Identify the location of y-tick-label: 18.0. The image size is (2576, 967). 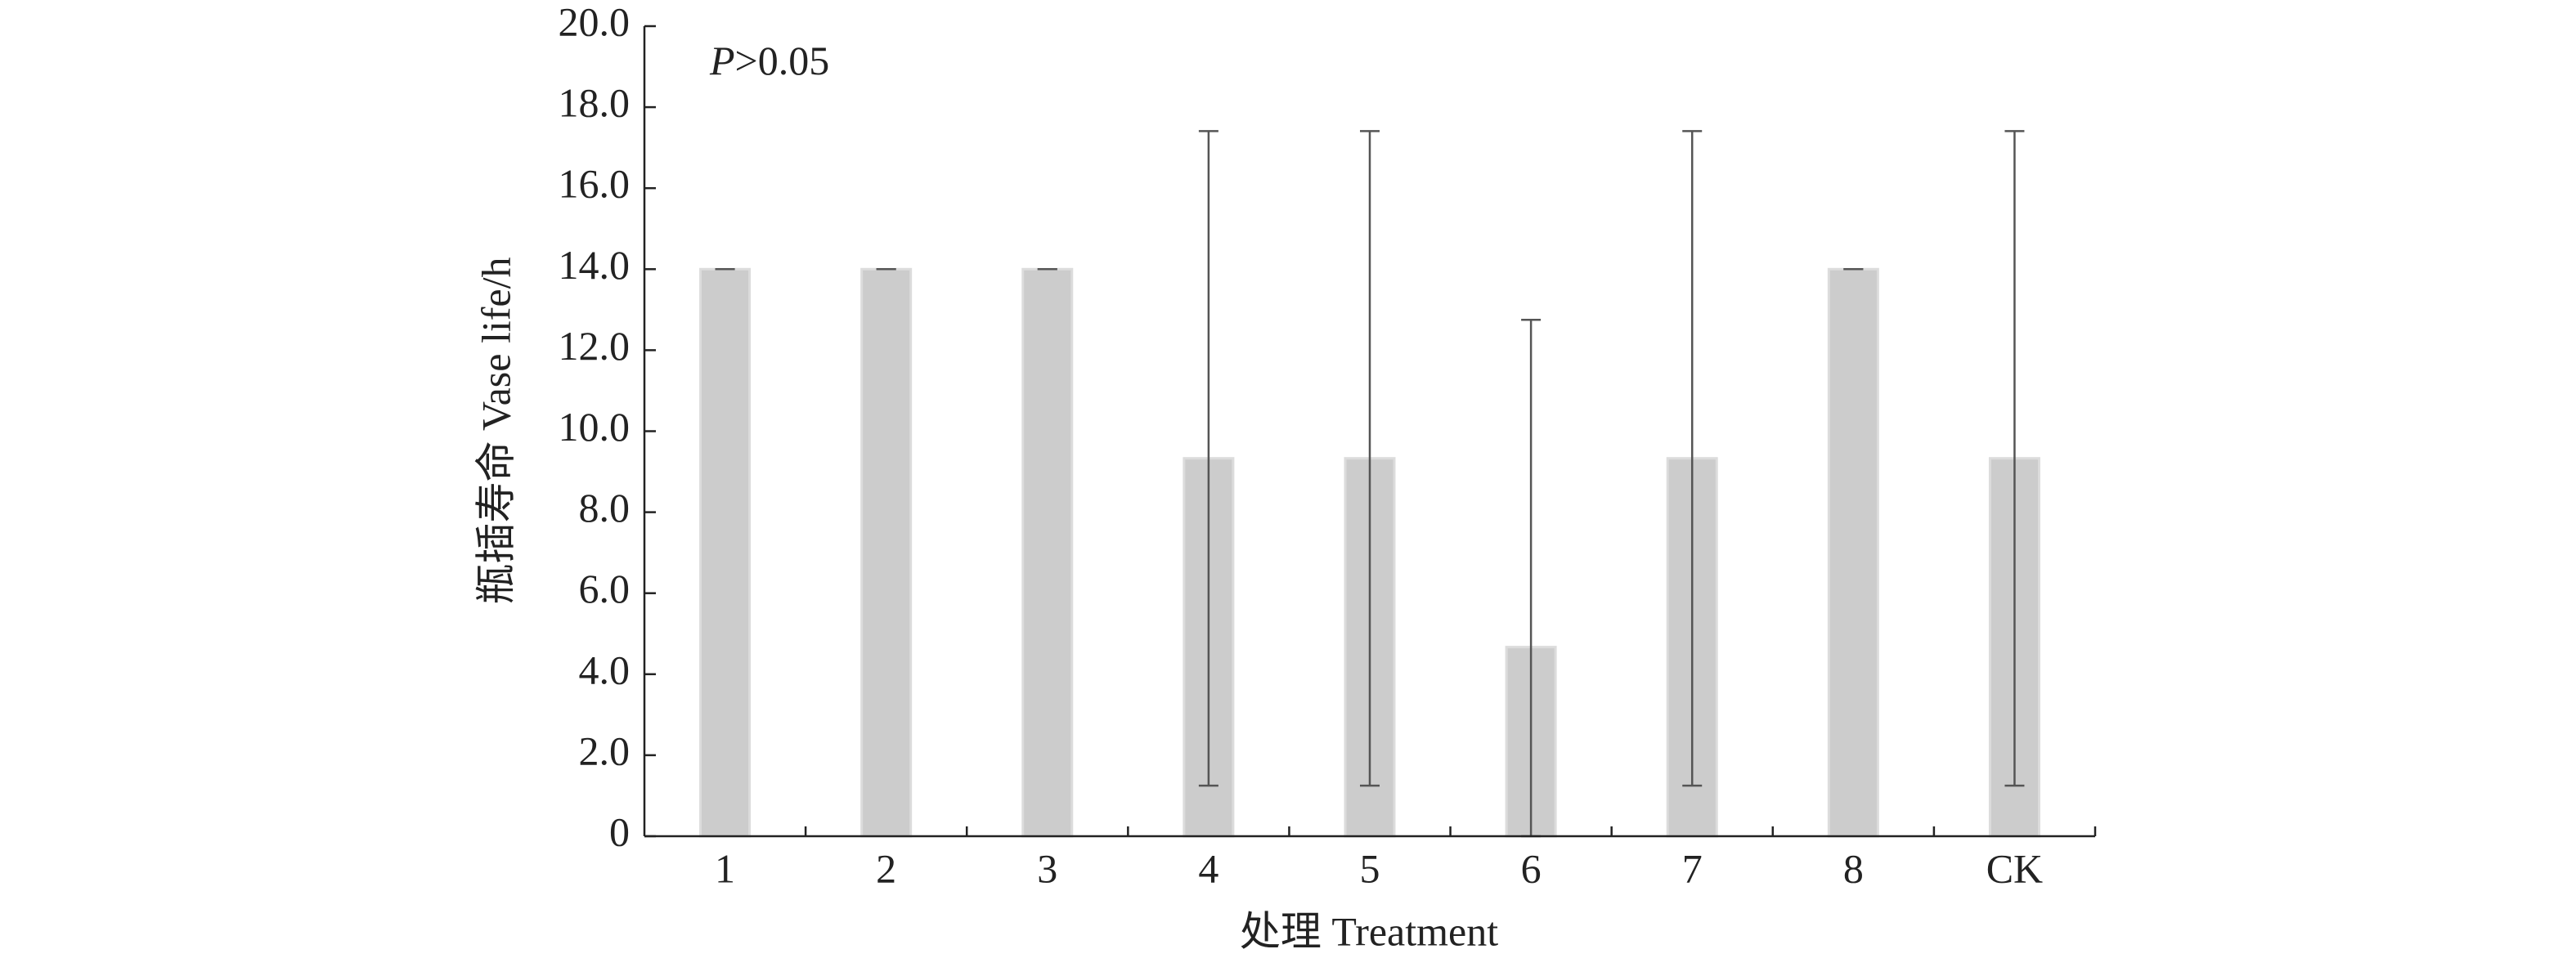
(595, 103).